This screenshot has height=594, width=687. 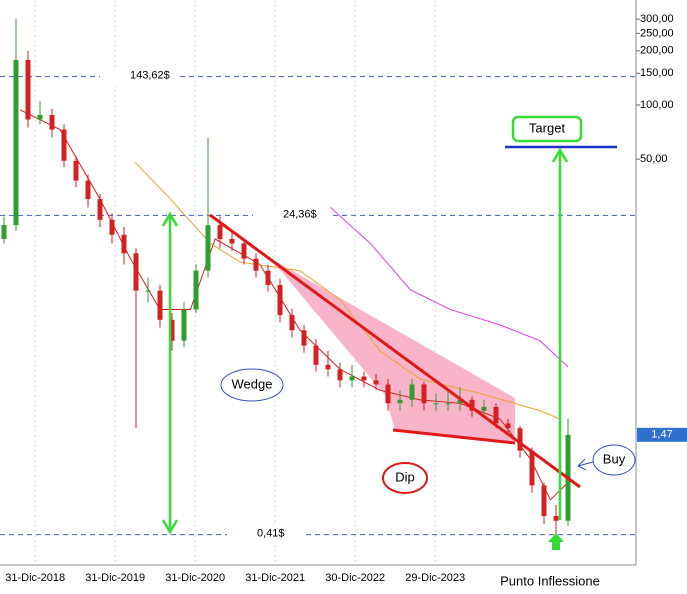 What do you see at coordinates (355, 578) in the screenshot?
I see `x-tick-label: 30-Dic-2022` at bounding box center [355, 578].